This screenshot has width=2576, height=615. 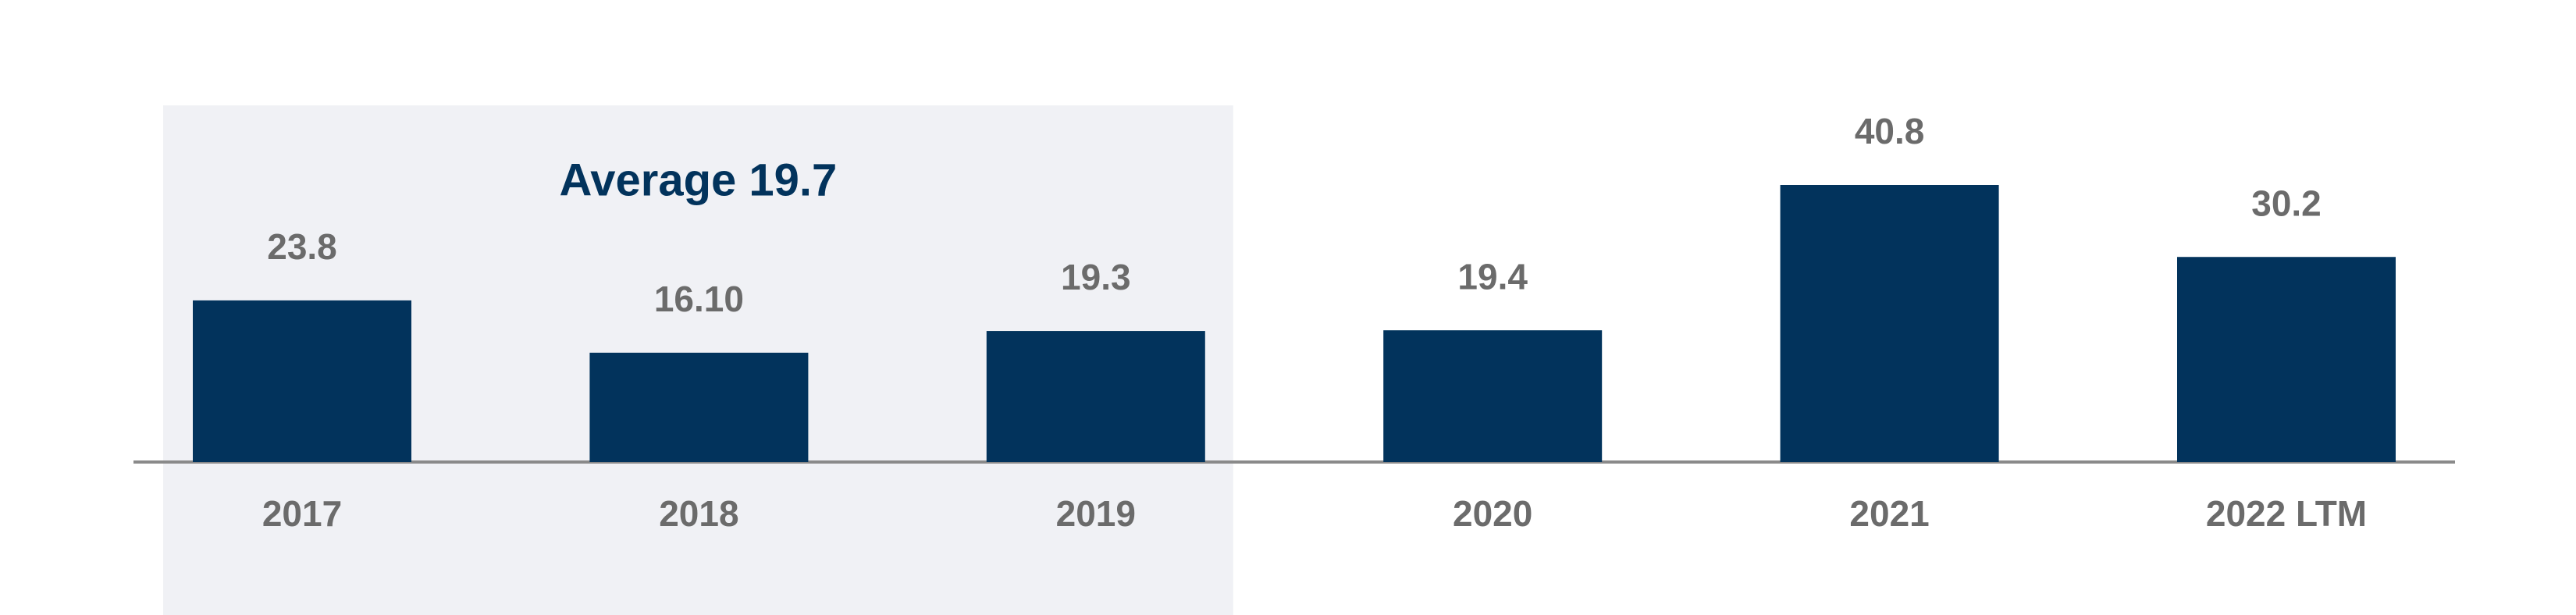 I want to click on annotation: Average 19.7, so click(x=699, y=180).